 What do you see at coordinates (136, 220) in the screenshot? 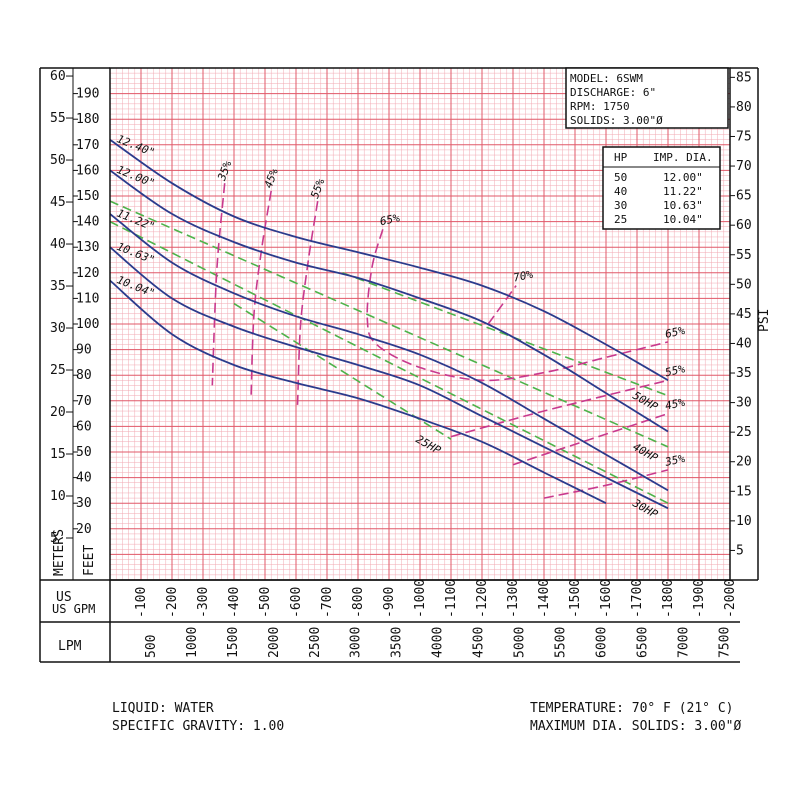
I see `impeller-curve-label: 11.22"` at bounding box center [136, 220].